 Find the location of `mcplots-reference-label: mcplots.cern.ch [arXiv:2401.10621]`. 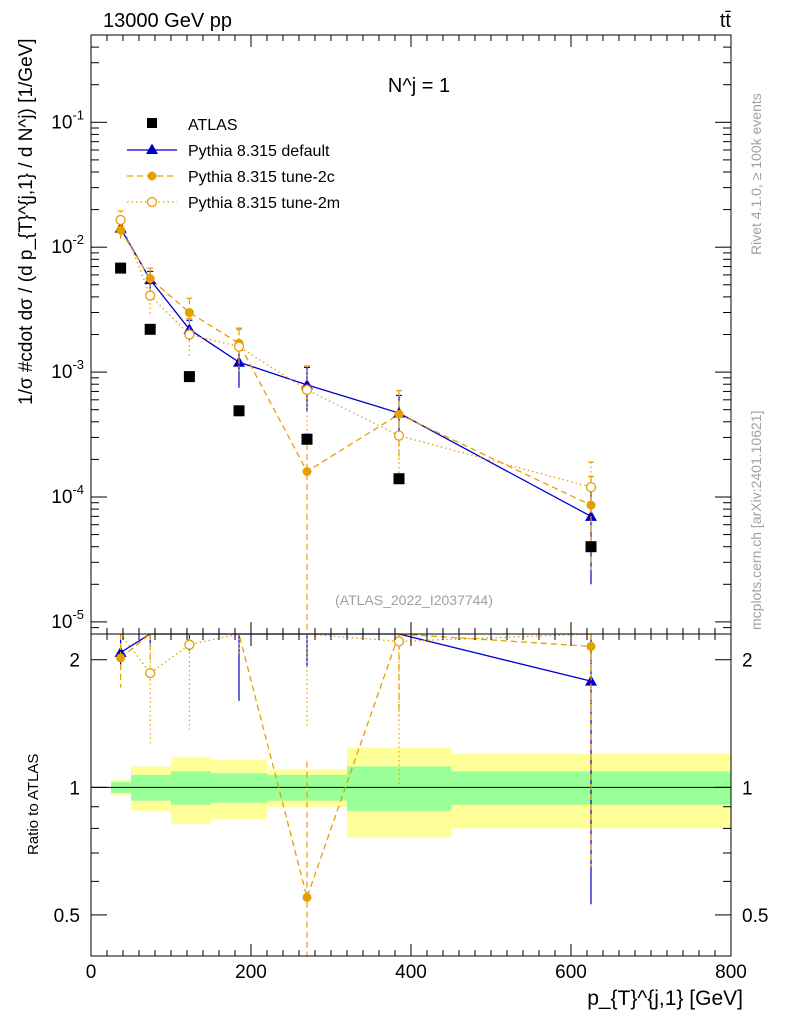

mcplots-reference-label: mcplots.cern.ch [arXiv:2401.10621] is located at coordinates (756, 520).